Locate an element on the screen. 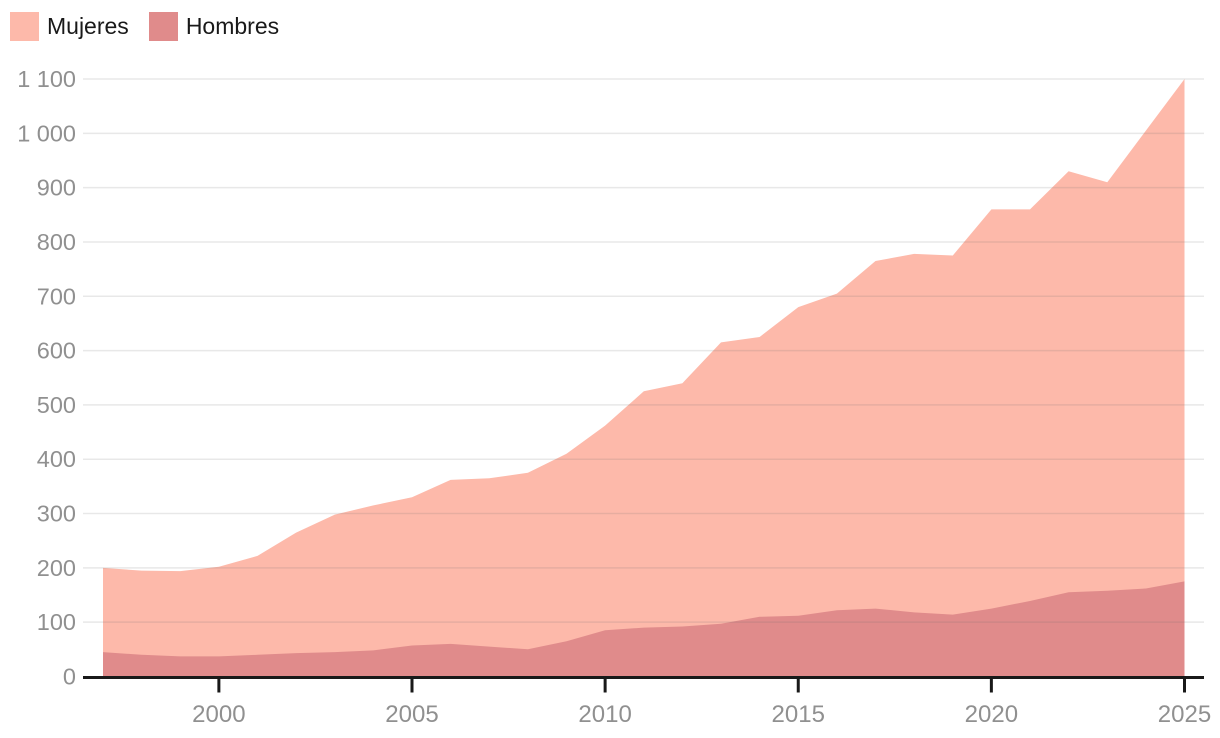 This screenshot has width=1220, height=738. y-axis-label: 700 is located at coordinates (56, 296).